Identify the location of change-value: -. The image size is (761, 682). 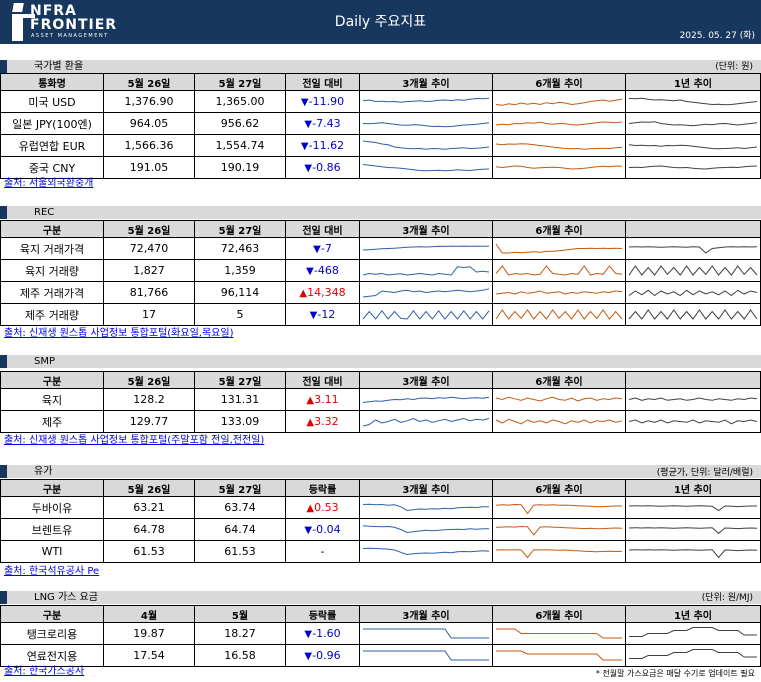
(322, 551).